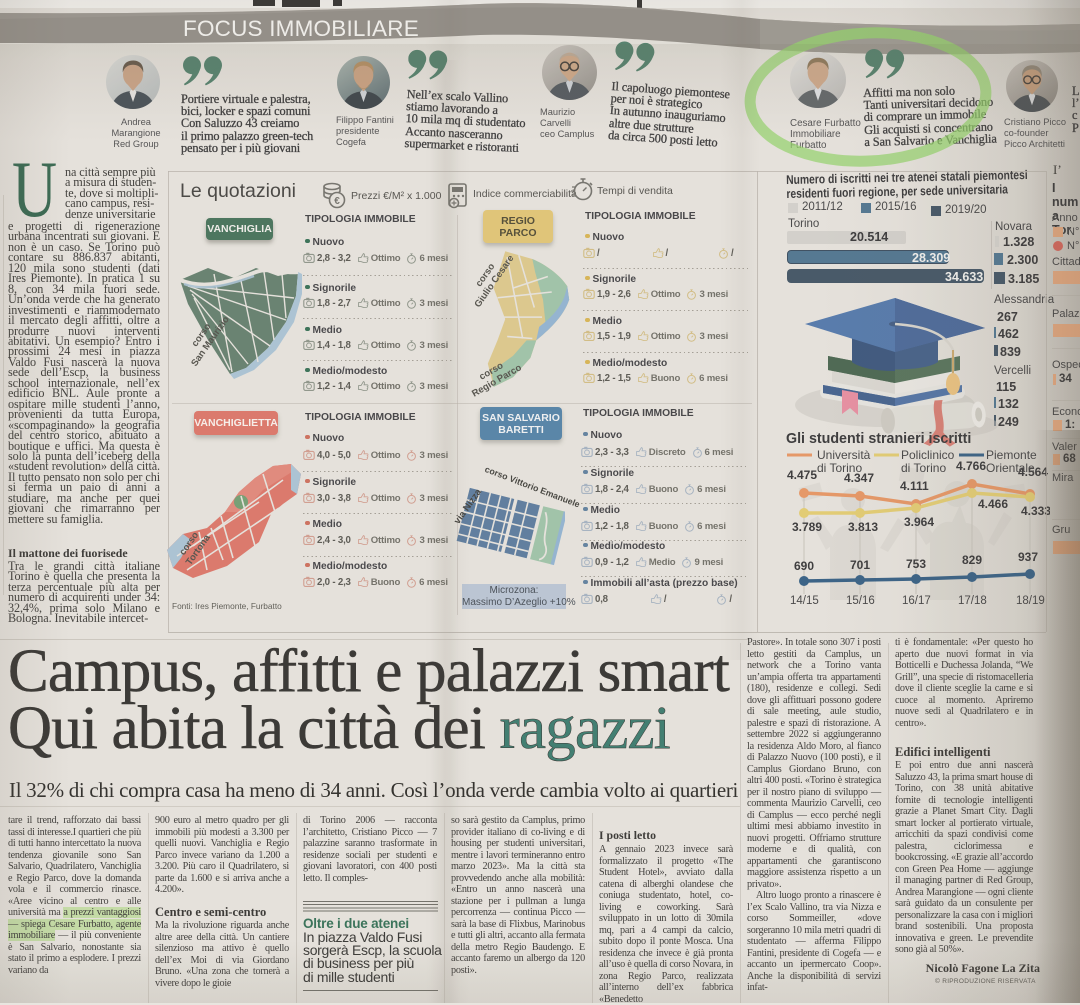 This screenshot has height=1005, width=1080. I want to click on svg-text: 3.789, so click(807, 527).